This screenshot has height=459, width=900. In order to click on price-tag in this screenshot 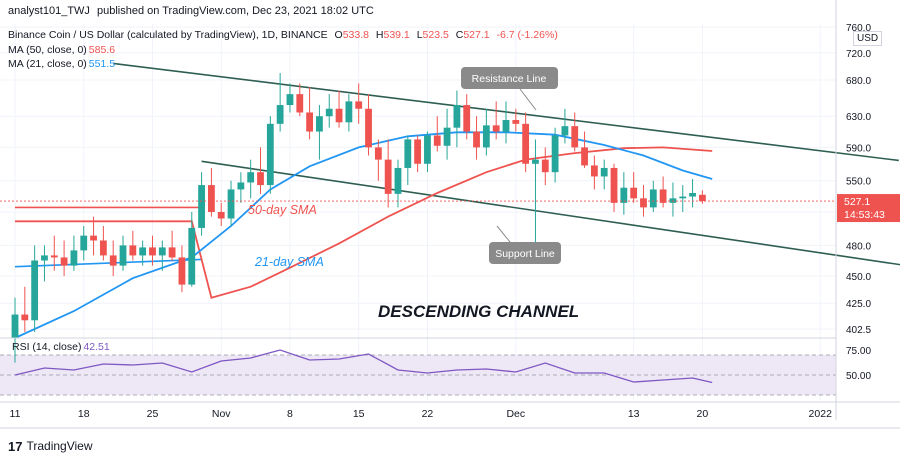, I will do `click(868, 208)`.